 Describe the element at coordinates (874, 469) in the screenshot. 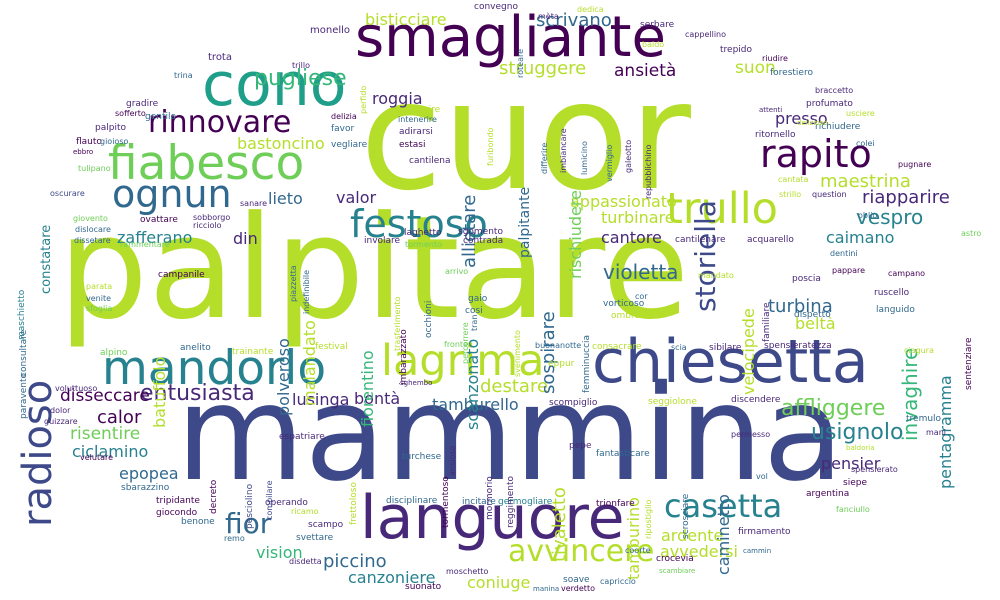

I see `cloud-word: spensierato` at that location.